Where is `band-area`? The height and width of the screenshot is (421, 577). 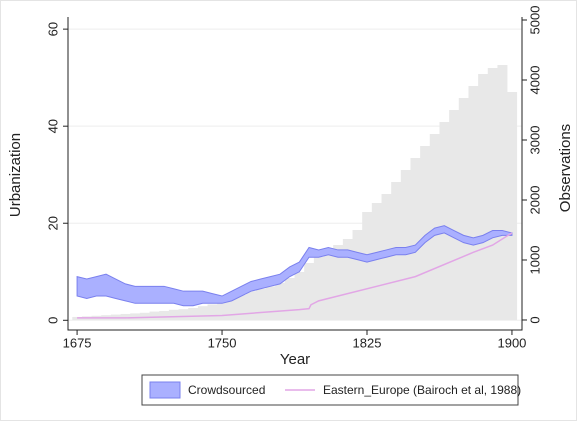
band-area is located at coordinates (294, 266).